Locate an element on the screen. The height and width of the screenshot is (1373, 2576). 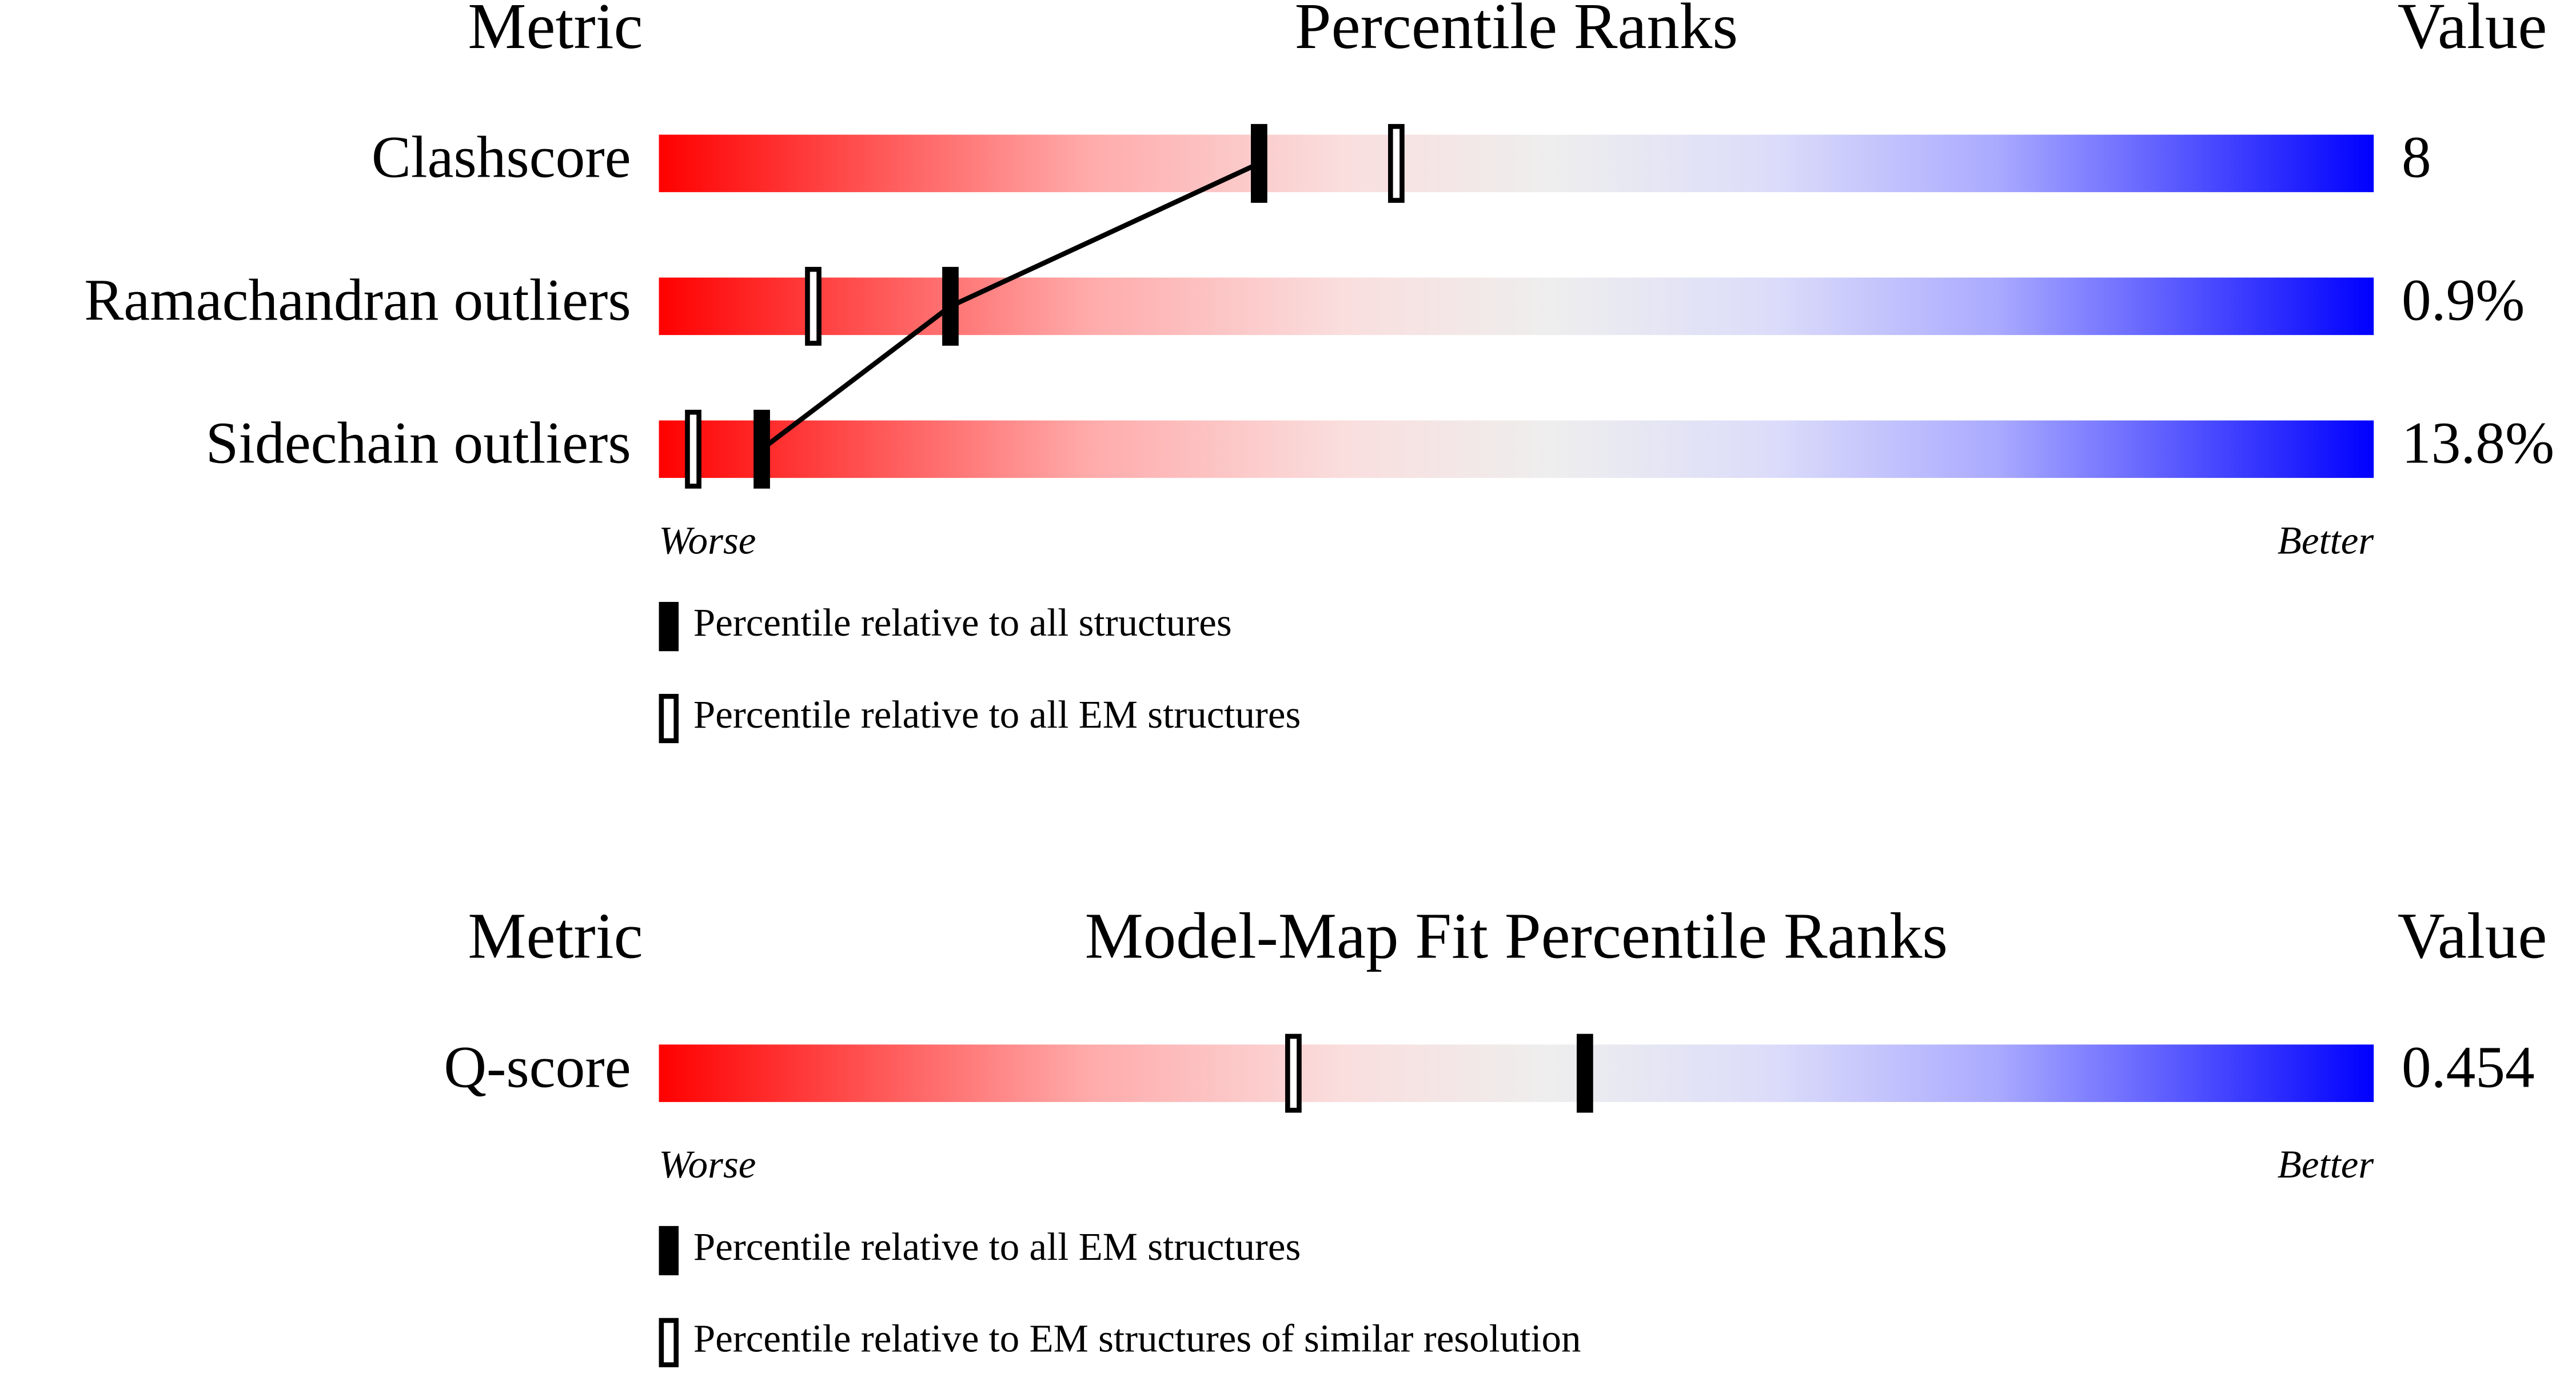
metric-label: Q-score is located at coordinates (537, 1067).